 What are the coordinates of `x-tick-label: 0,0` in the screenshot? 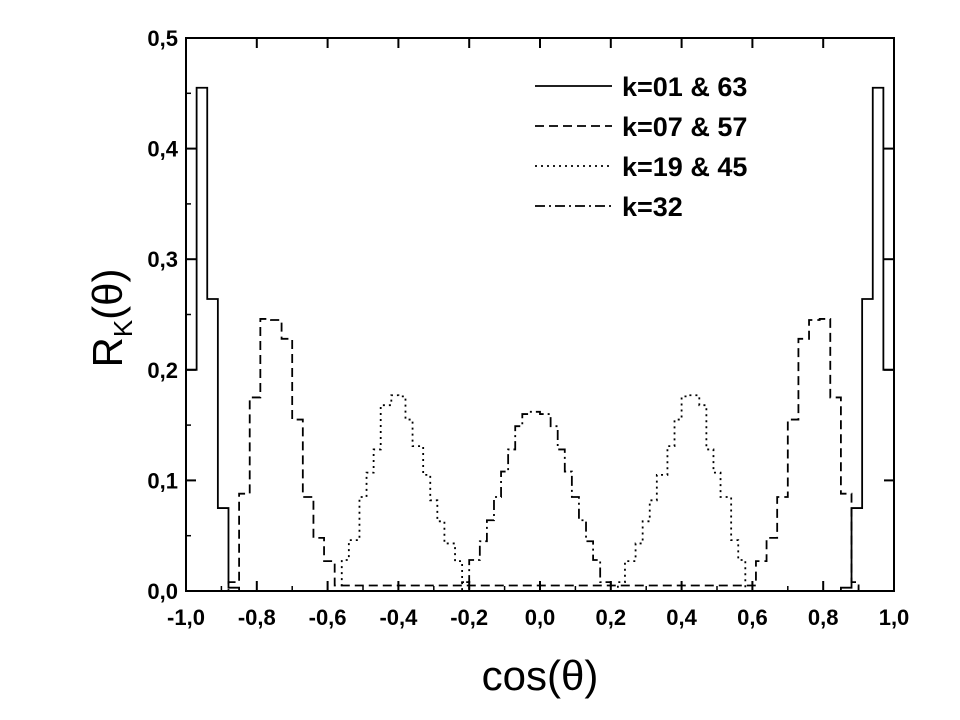 It's located at (540, 617).